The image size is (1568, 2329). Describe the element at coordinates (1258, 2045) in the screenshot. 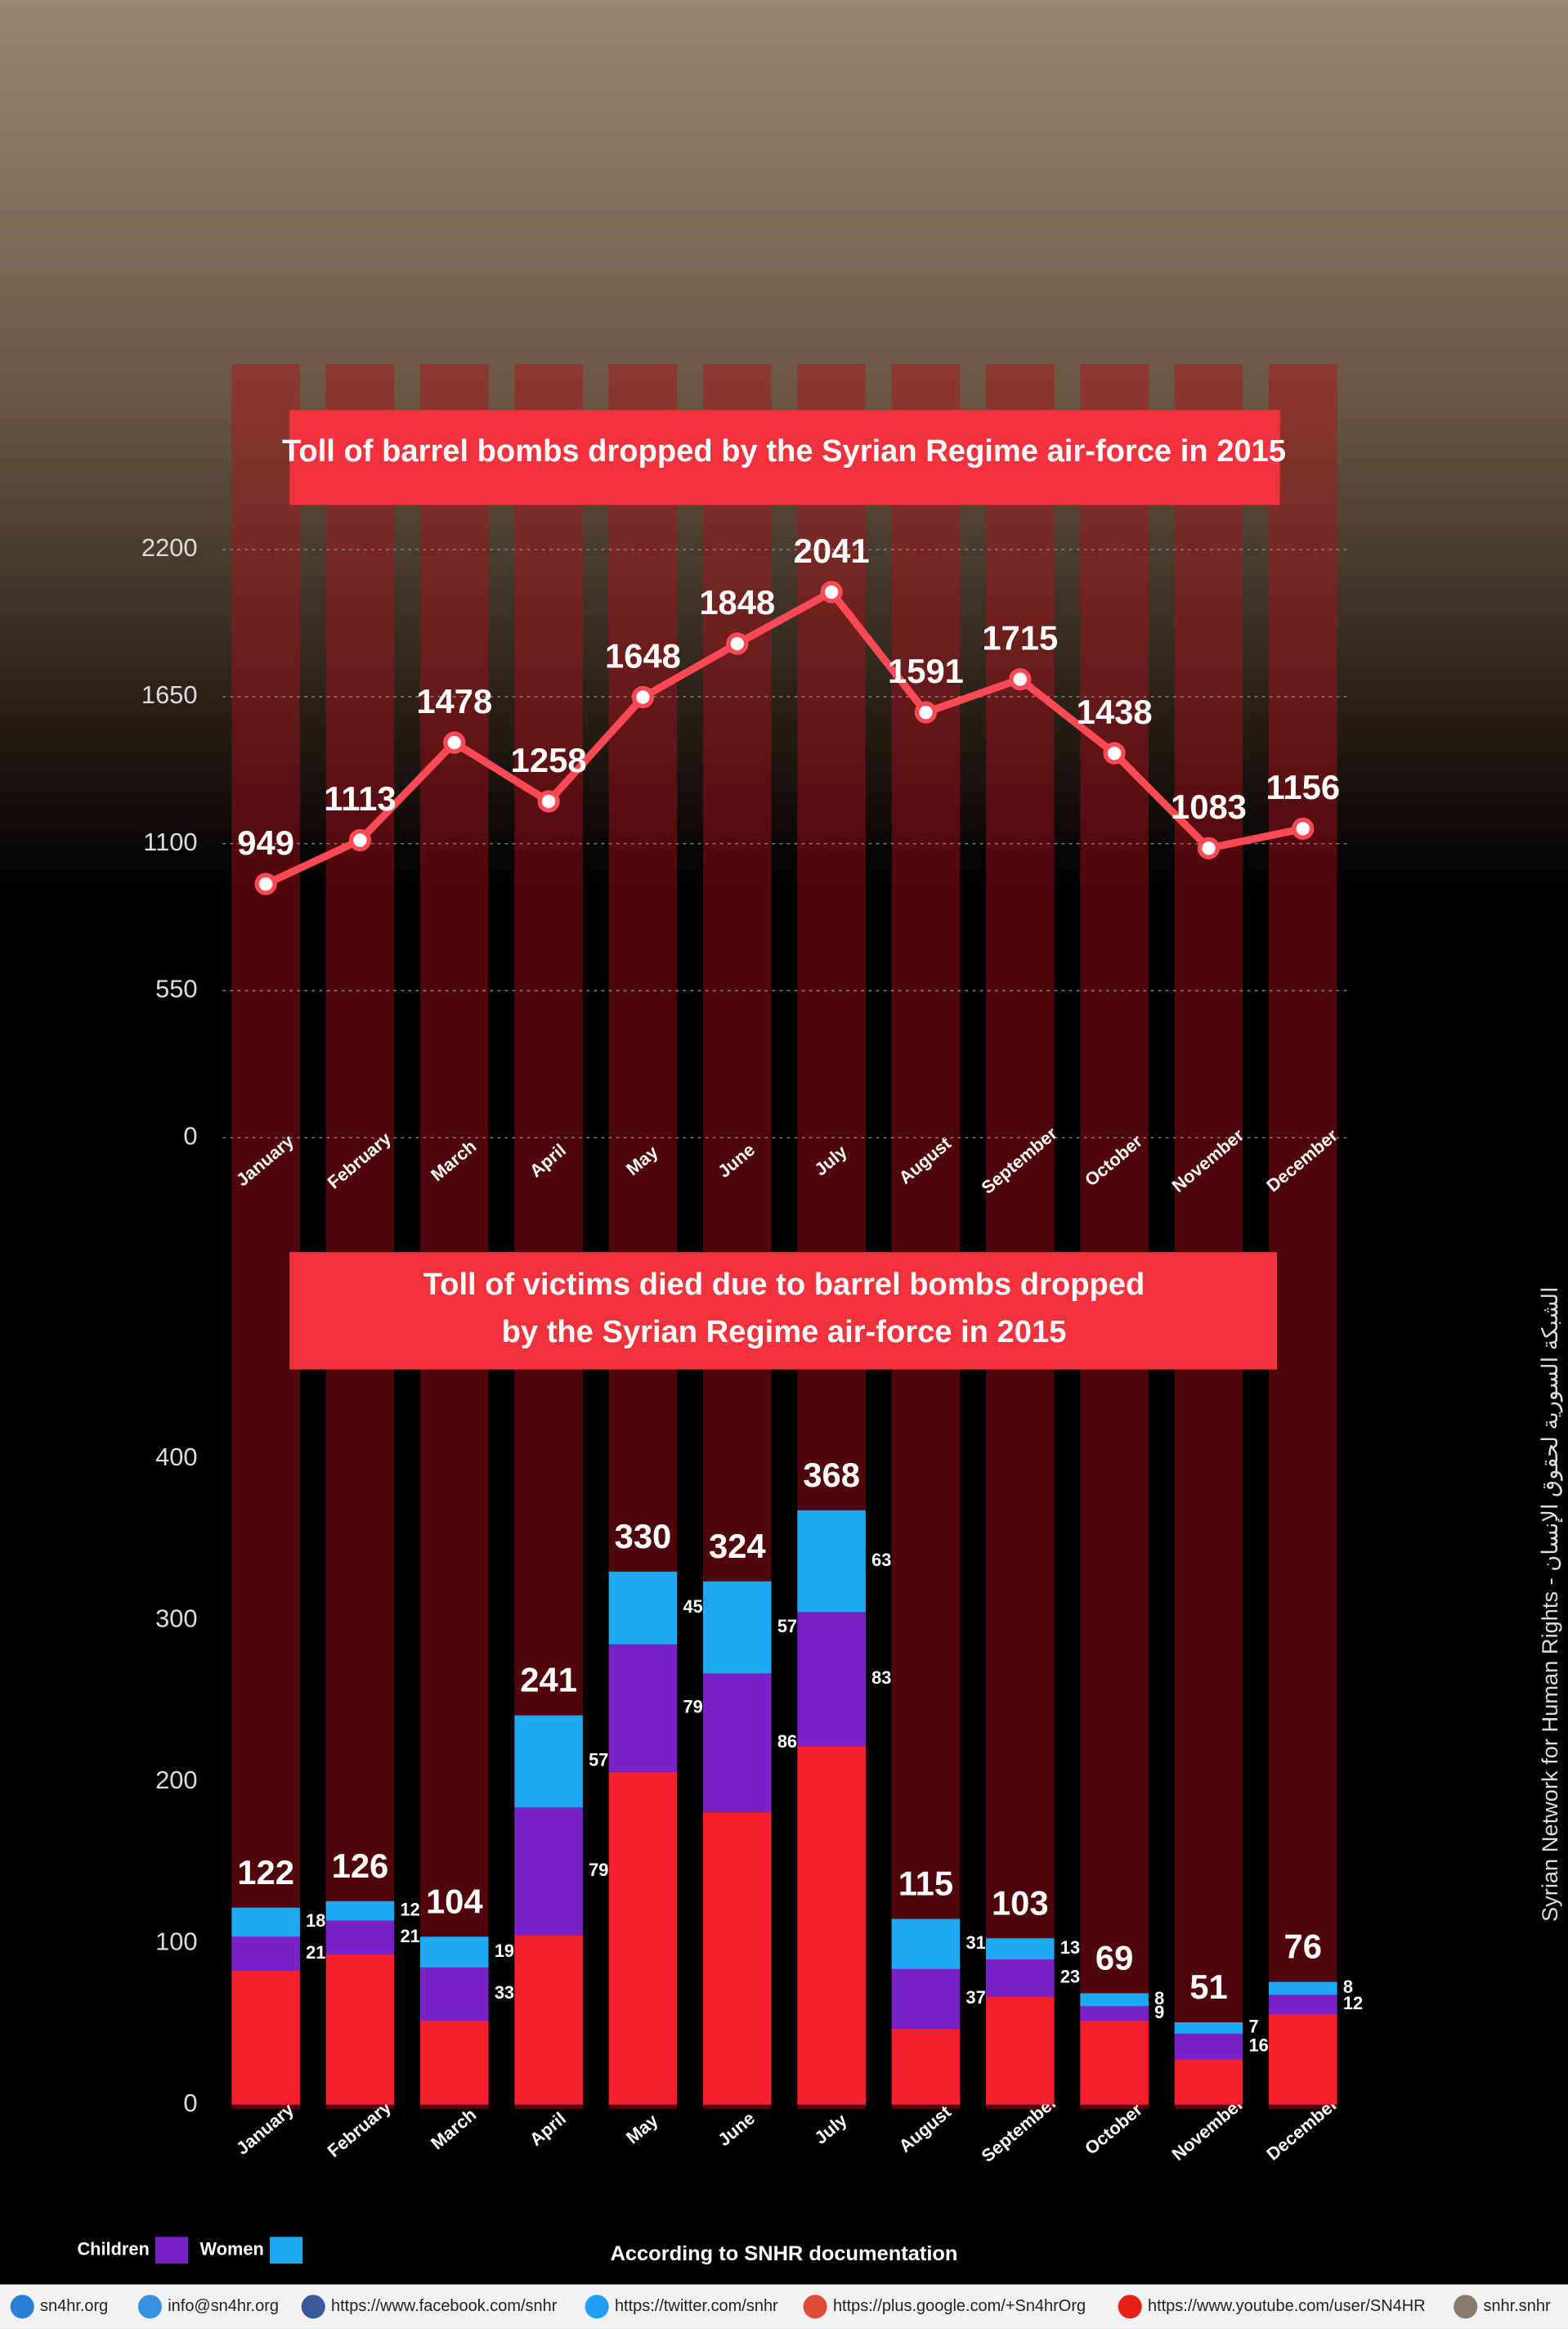

I see `segment-label: 16` at that location.